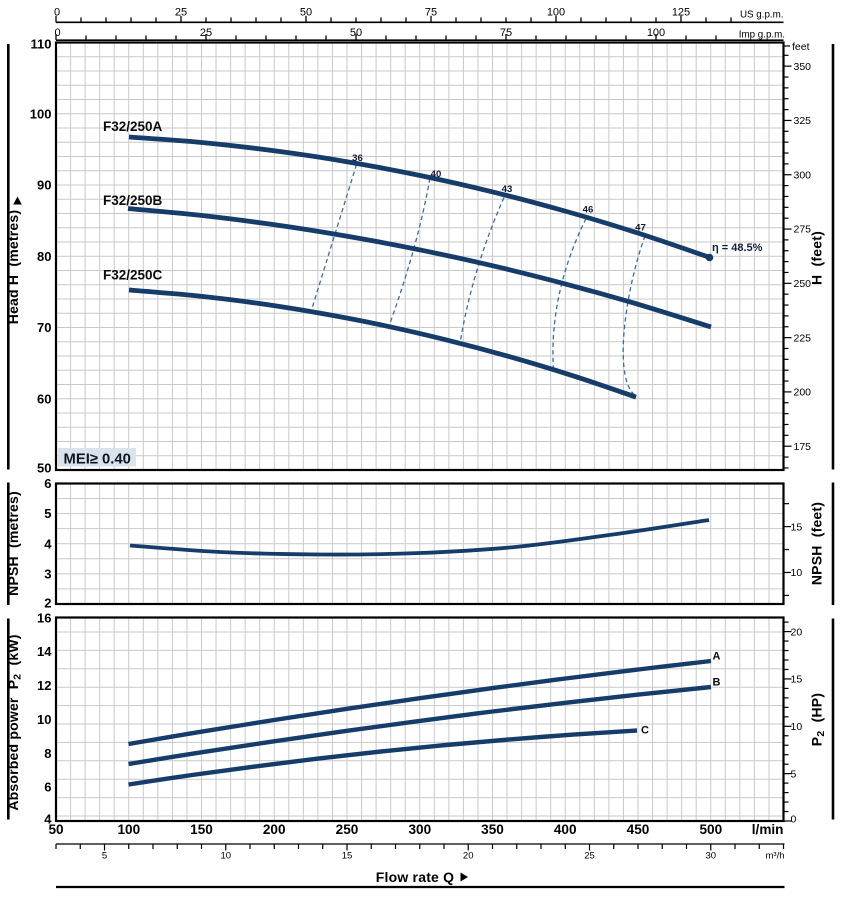  What do you see at coordinates (133, 200) in the screenshot?
I see `svg-text: F32/250B` at bounding box center [133, 200].